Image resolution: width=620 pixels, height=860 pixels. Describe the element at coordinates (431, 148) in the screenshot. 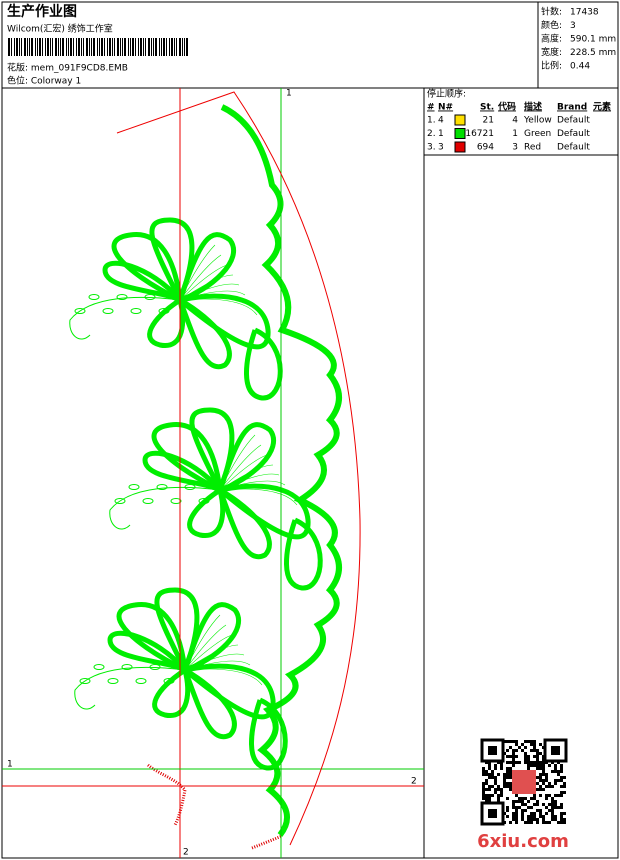

I see `row-index: 3.` at that location.